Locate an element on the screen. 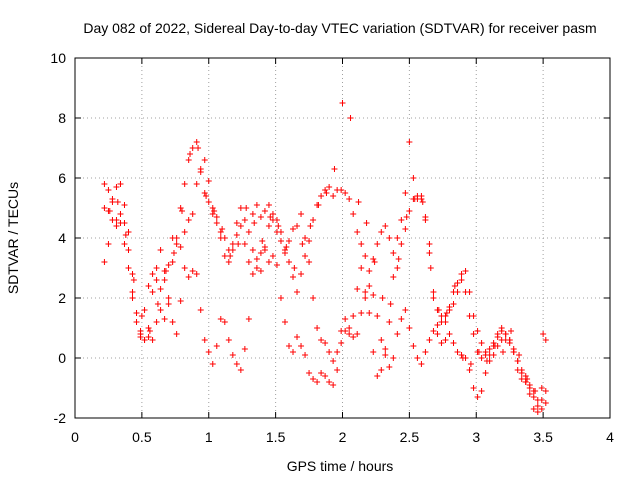 Image resolution: width=640 pixels, height=480 pixels. y-tick-label: 2 is located at coordinates (62, 298).